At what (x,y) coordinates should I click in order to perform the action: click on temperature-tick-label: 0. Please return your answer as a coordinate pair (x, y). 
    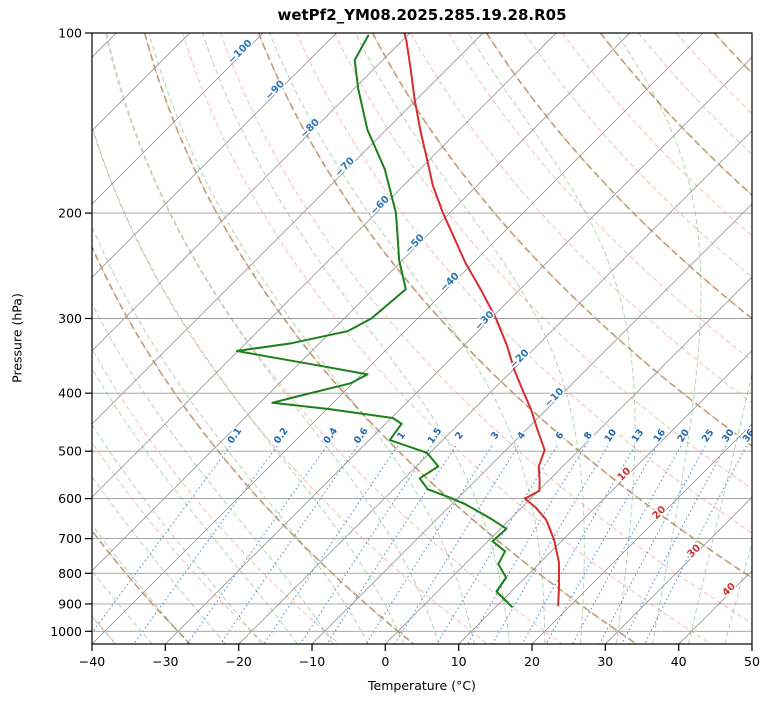
    Looking at the image, I should click on (385, 661).